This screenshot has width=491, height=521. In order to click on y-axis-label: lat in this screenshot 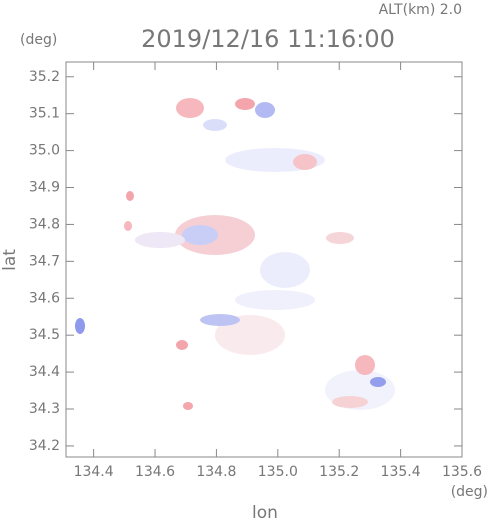, I will do `click(10, 260)`.